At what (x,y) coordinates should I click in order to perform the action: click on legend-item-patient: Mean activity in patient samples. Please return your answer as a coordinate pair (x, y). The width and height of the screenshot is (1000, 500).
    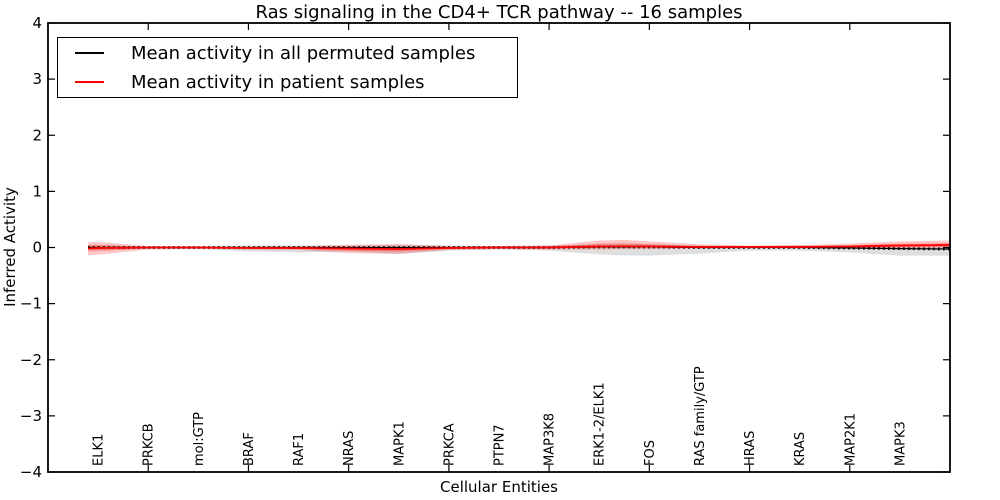
    Looking at the image, I should click on (287, 82).